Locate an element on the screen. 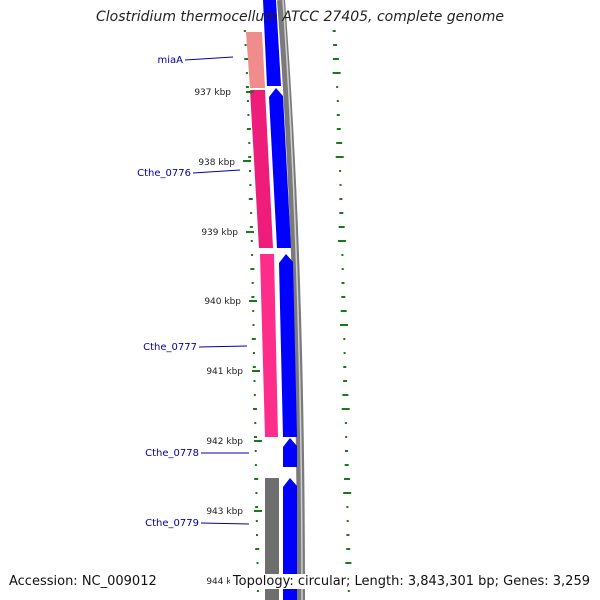 The height and width of the screenshot is (600, 600). backbone-ring is located at coordinates (291, 300).